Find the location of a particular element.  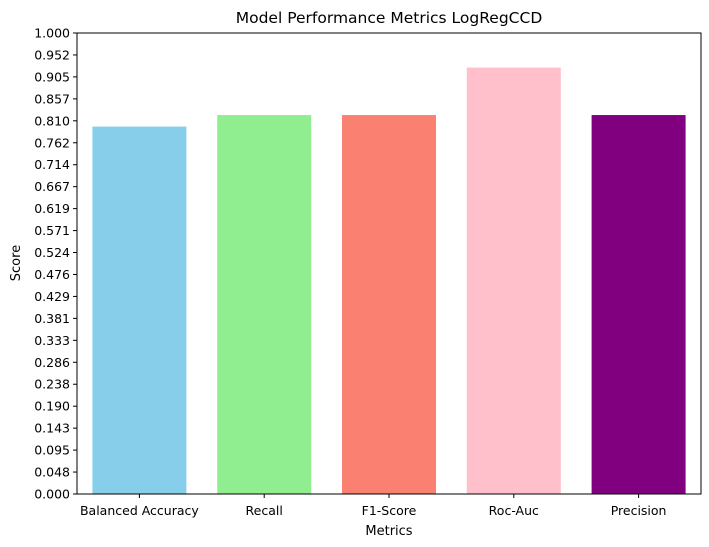

chart-title: Model Performance Metrics LogRegCCD is located at coordinates (389, 18).